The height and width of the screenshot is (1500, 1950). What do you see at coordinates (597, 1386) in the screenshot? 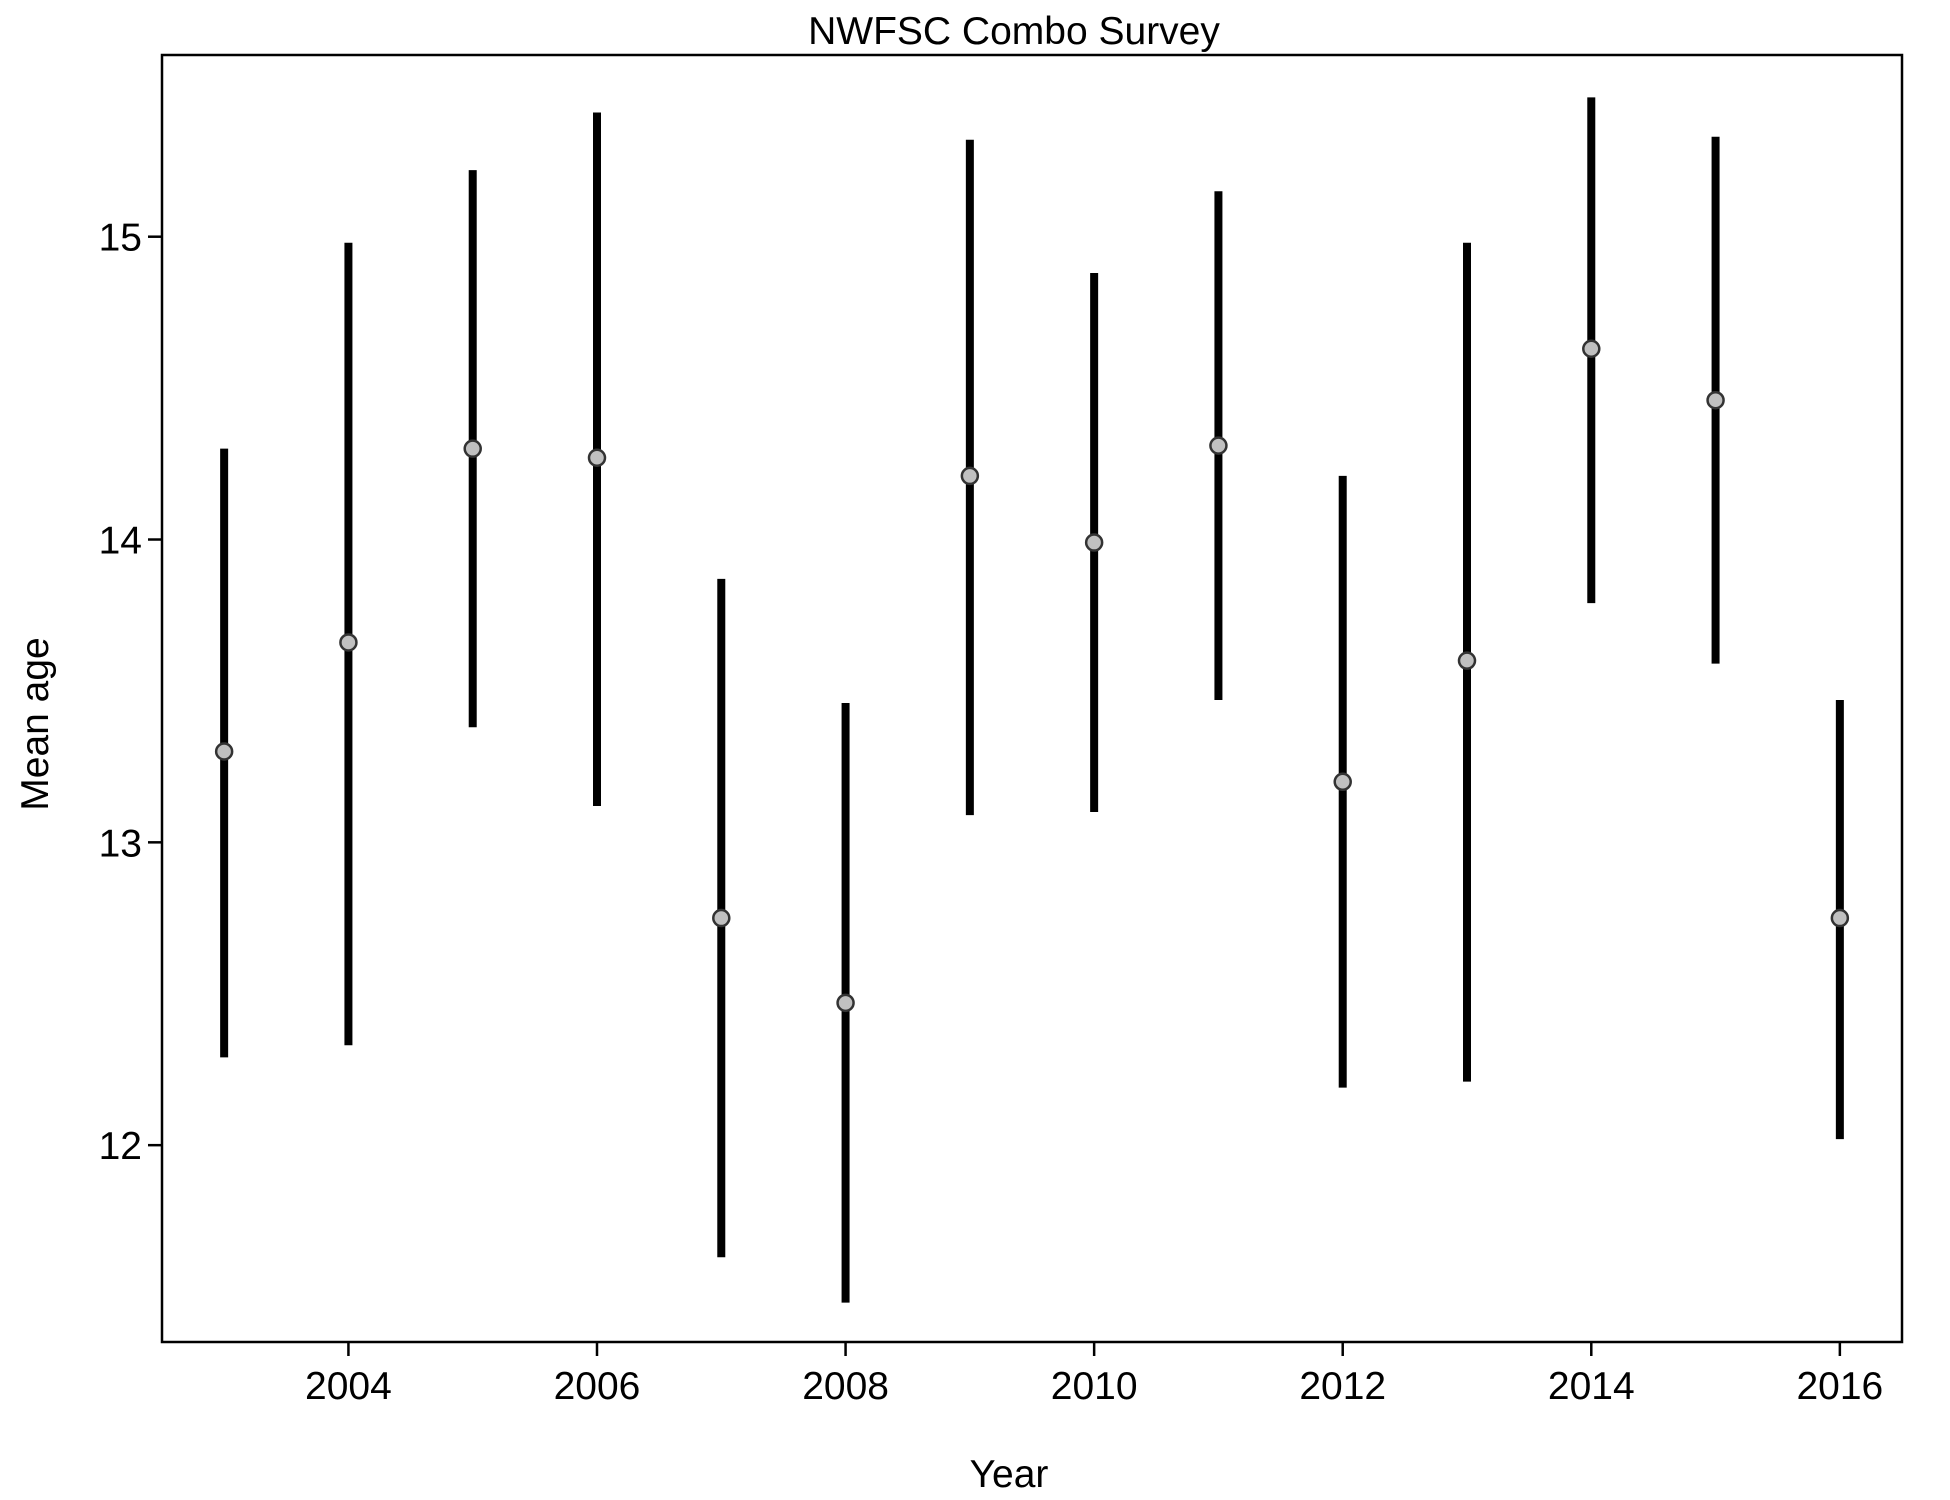
I see `x-tick-label-2006: 2006` at bounding box center [597, 1386].